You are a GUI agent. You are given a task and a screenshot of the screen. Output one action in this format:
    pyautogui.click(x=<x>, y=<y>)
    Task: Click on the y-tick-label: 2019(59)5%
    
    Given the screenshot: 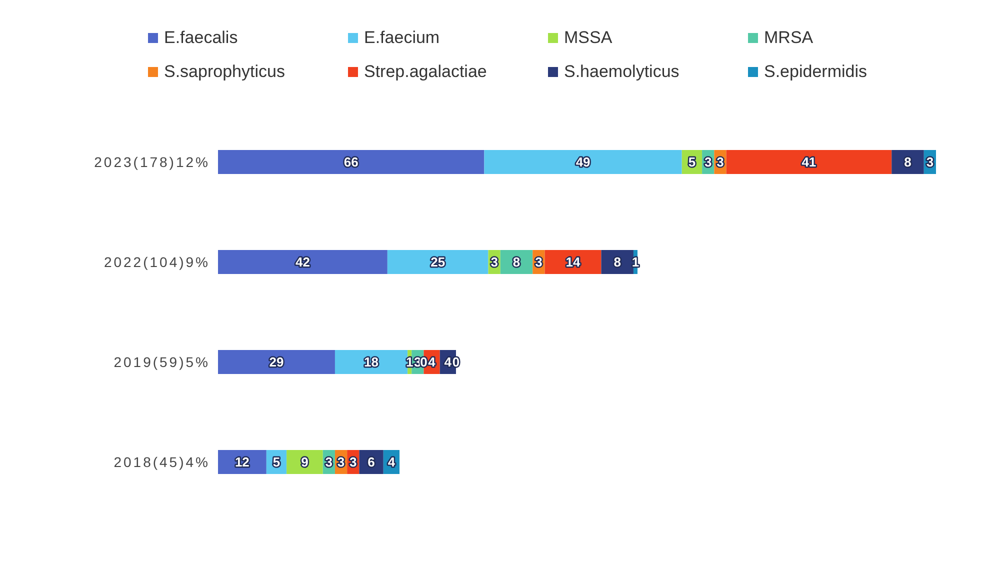 What is the action you would take?
    pyautogui.click(x=162, y=362)
    